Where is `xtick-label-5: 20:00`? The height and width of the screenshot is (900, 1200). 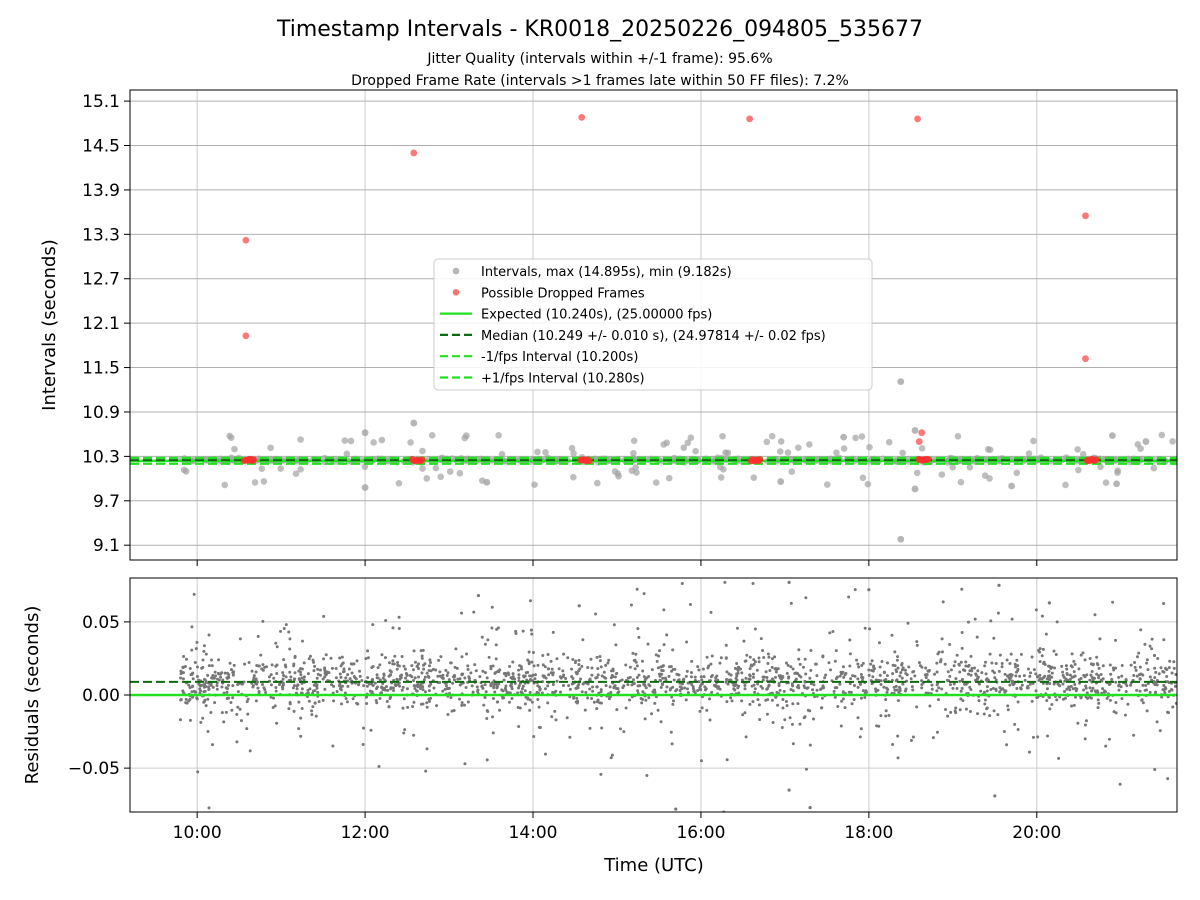
xtick-label-5: 20:00 is located at coordinates (1036, 833).